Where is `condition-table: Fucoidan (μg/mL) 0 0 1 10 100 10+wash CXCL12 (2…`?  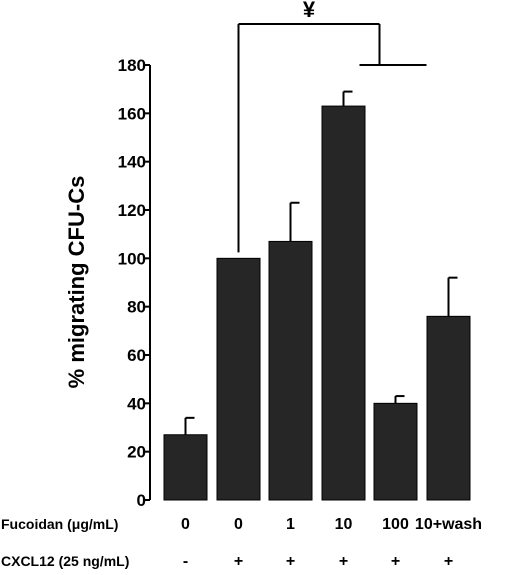
condition-table: Fucoidan (μg/mL) 0 0 1 10 100 10+wash CXCL12 (2… is located at coordinates (241, 543).